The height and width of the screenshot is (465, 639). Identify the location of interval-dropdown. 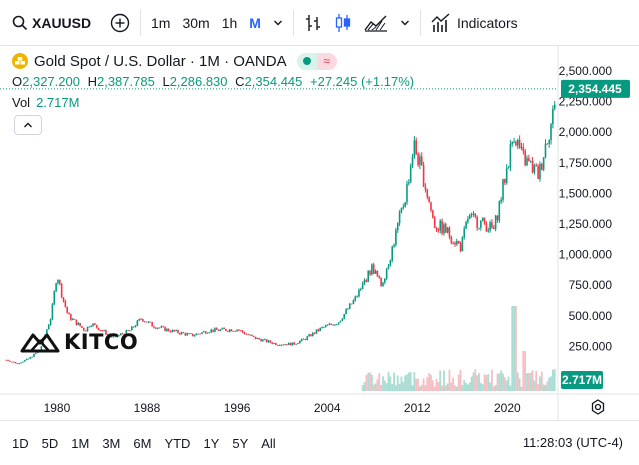
(278, 23).